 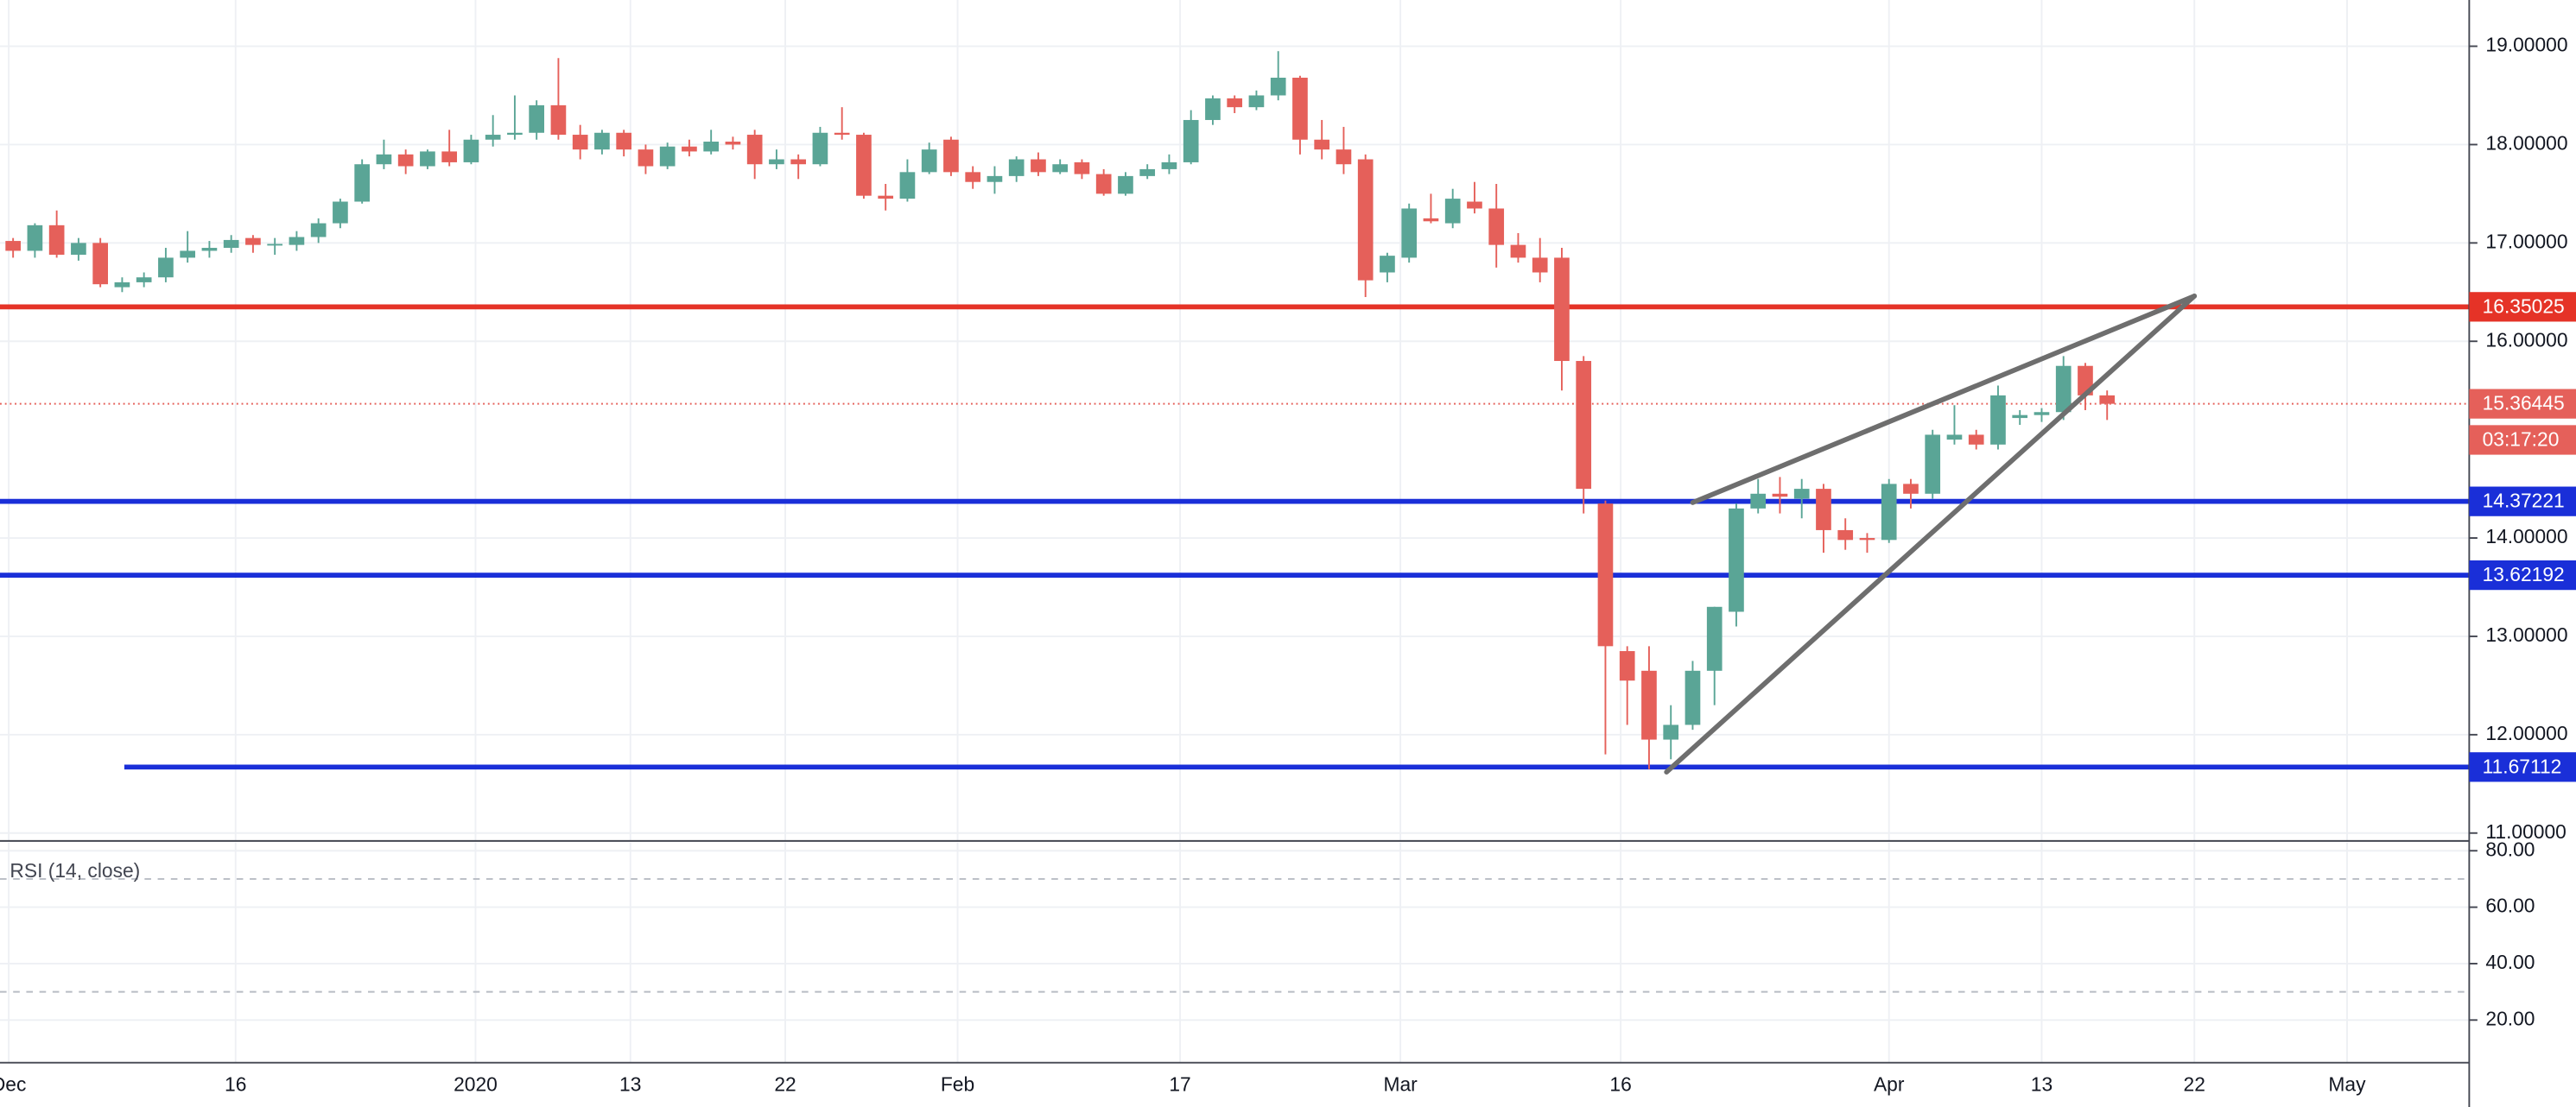 I want to click on countdown-label-box, so click(x=2522, y=440).